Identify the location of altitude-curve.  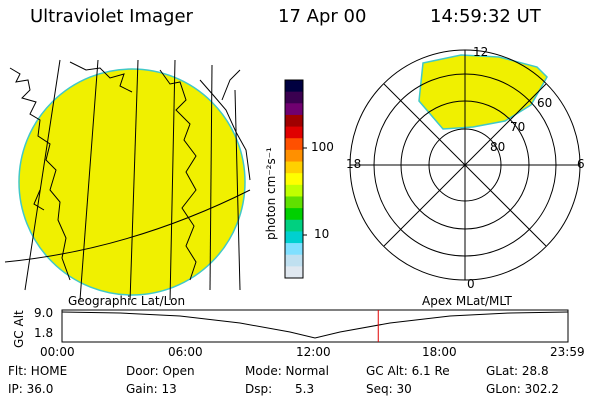
(315, 325).